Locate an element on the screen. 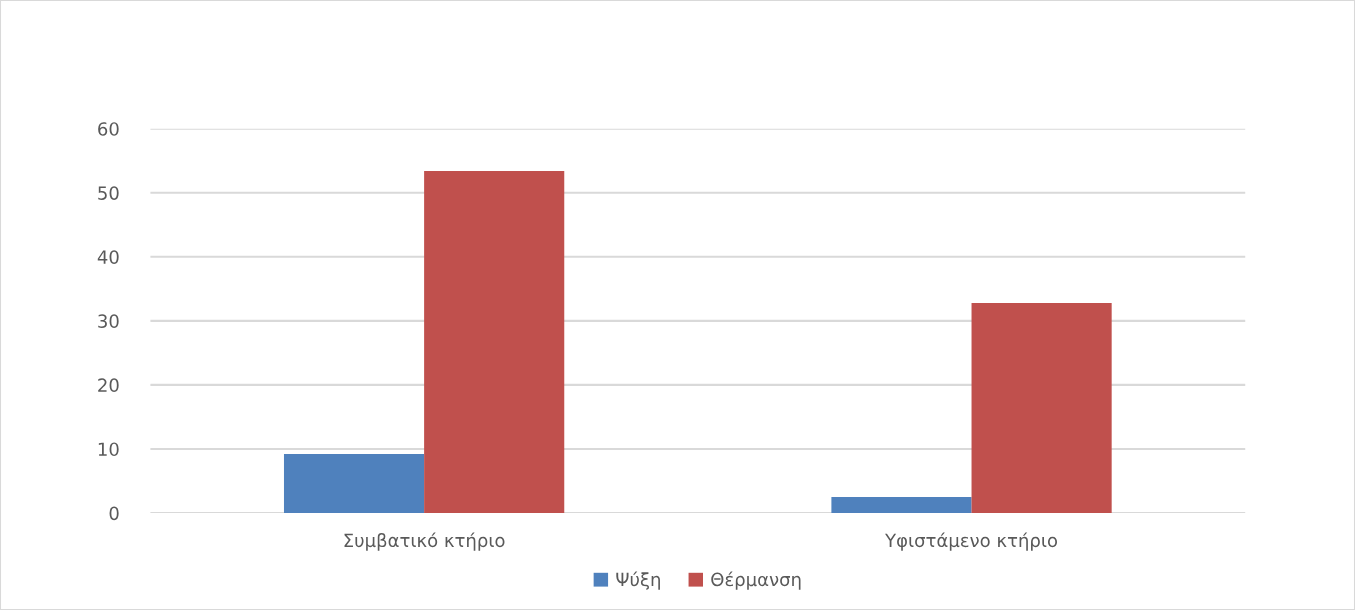  legend-label: Ψύξη is located at coordinates (638, 580).